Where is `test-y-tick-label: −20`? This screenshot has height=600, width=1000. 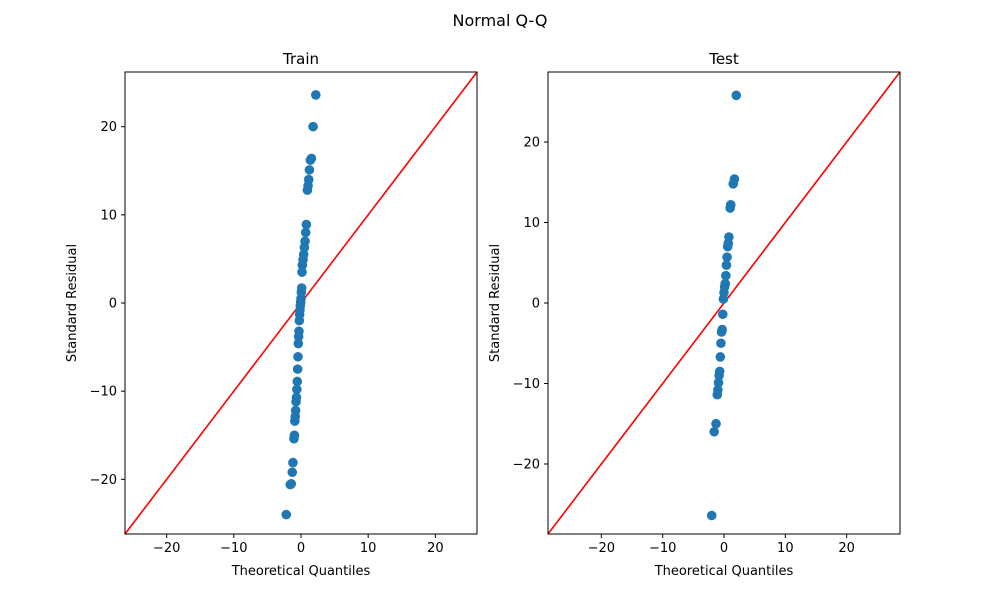
test-y-tick-label: −20 is located at coordinates (526, 464).